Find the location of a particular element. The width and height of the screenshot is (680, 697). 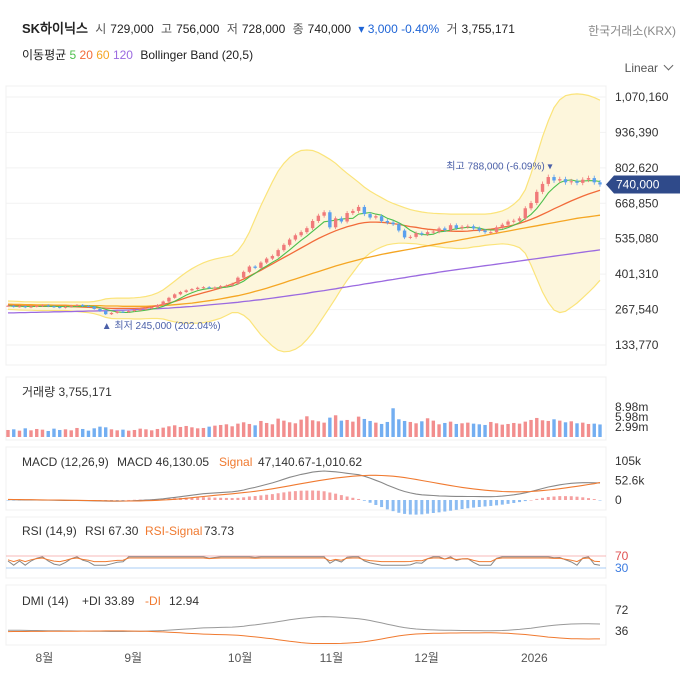

ma120-legend: 120 is located at coordinates (122, 55).